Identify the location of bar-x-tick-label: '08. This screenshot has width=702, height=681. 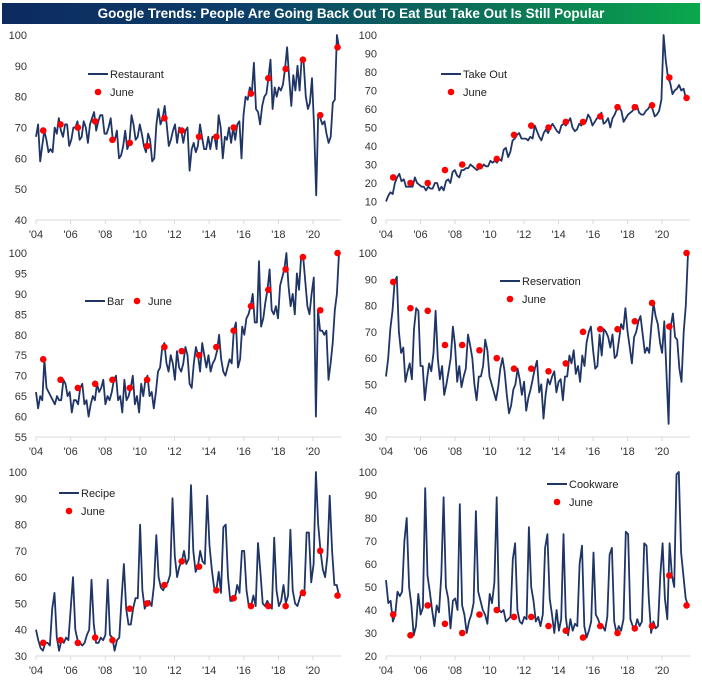
(105, 452).